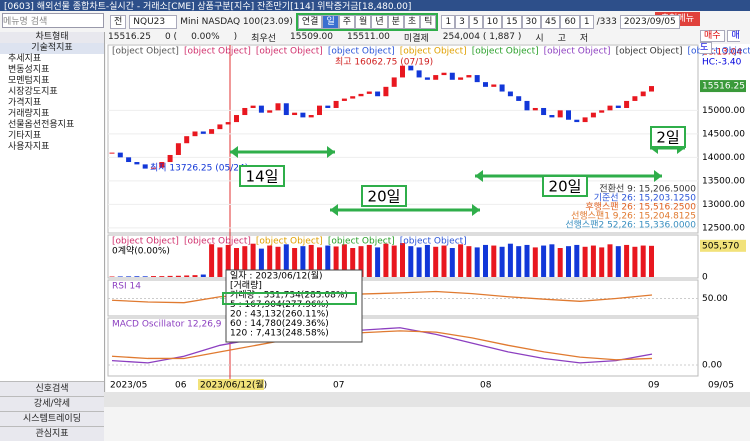  I want to click on y-tick-label: 12500.00, so click(723, 228).